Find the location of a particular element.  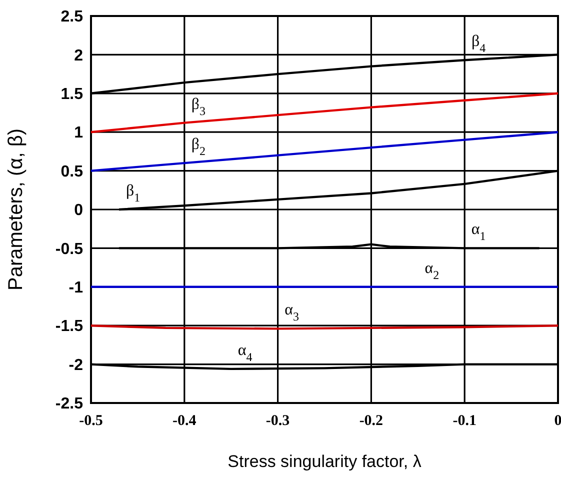

y-tick-label: 1 is located at coordinates (79, 133).